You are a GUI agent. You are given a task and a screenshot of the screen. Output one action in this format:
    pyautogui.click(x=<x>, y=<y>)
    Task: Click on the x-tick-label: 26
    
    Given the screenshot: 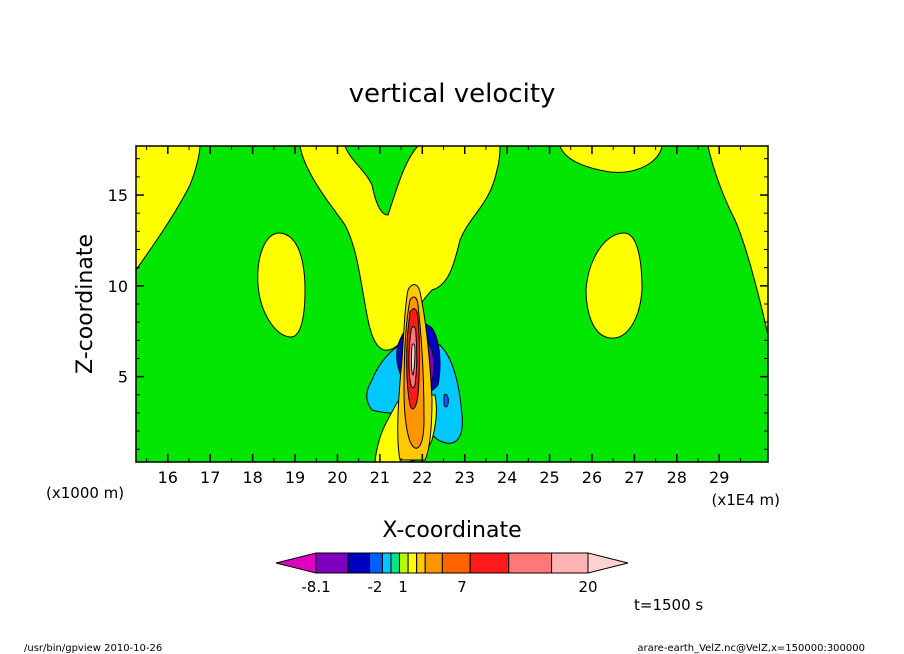 What is the action you would take?
    pyautogui.click(x=592, y=477)
    